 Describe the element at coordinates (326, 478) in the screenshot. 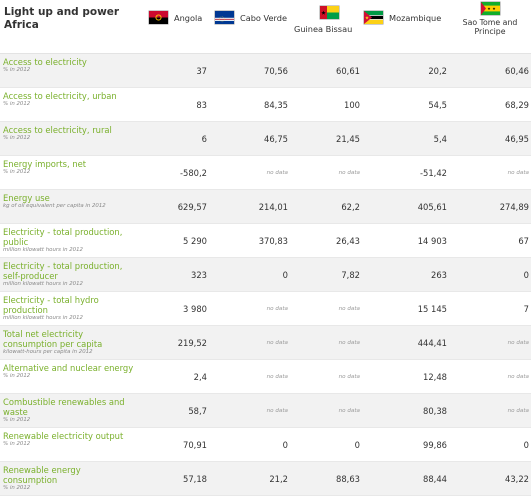

I see `value-cell: 88,63` at that location.